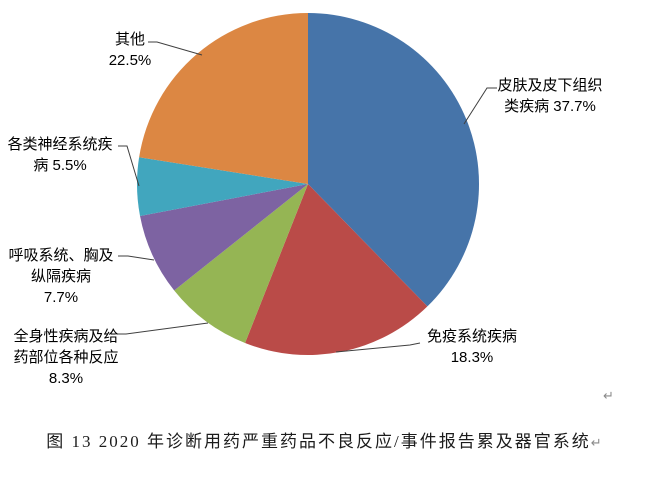 The image size is (648, 477). I want to click on leader-line-skin, so click(480, 106).